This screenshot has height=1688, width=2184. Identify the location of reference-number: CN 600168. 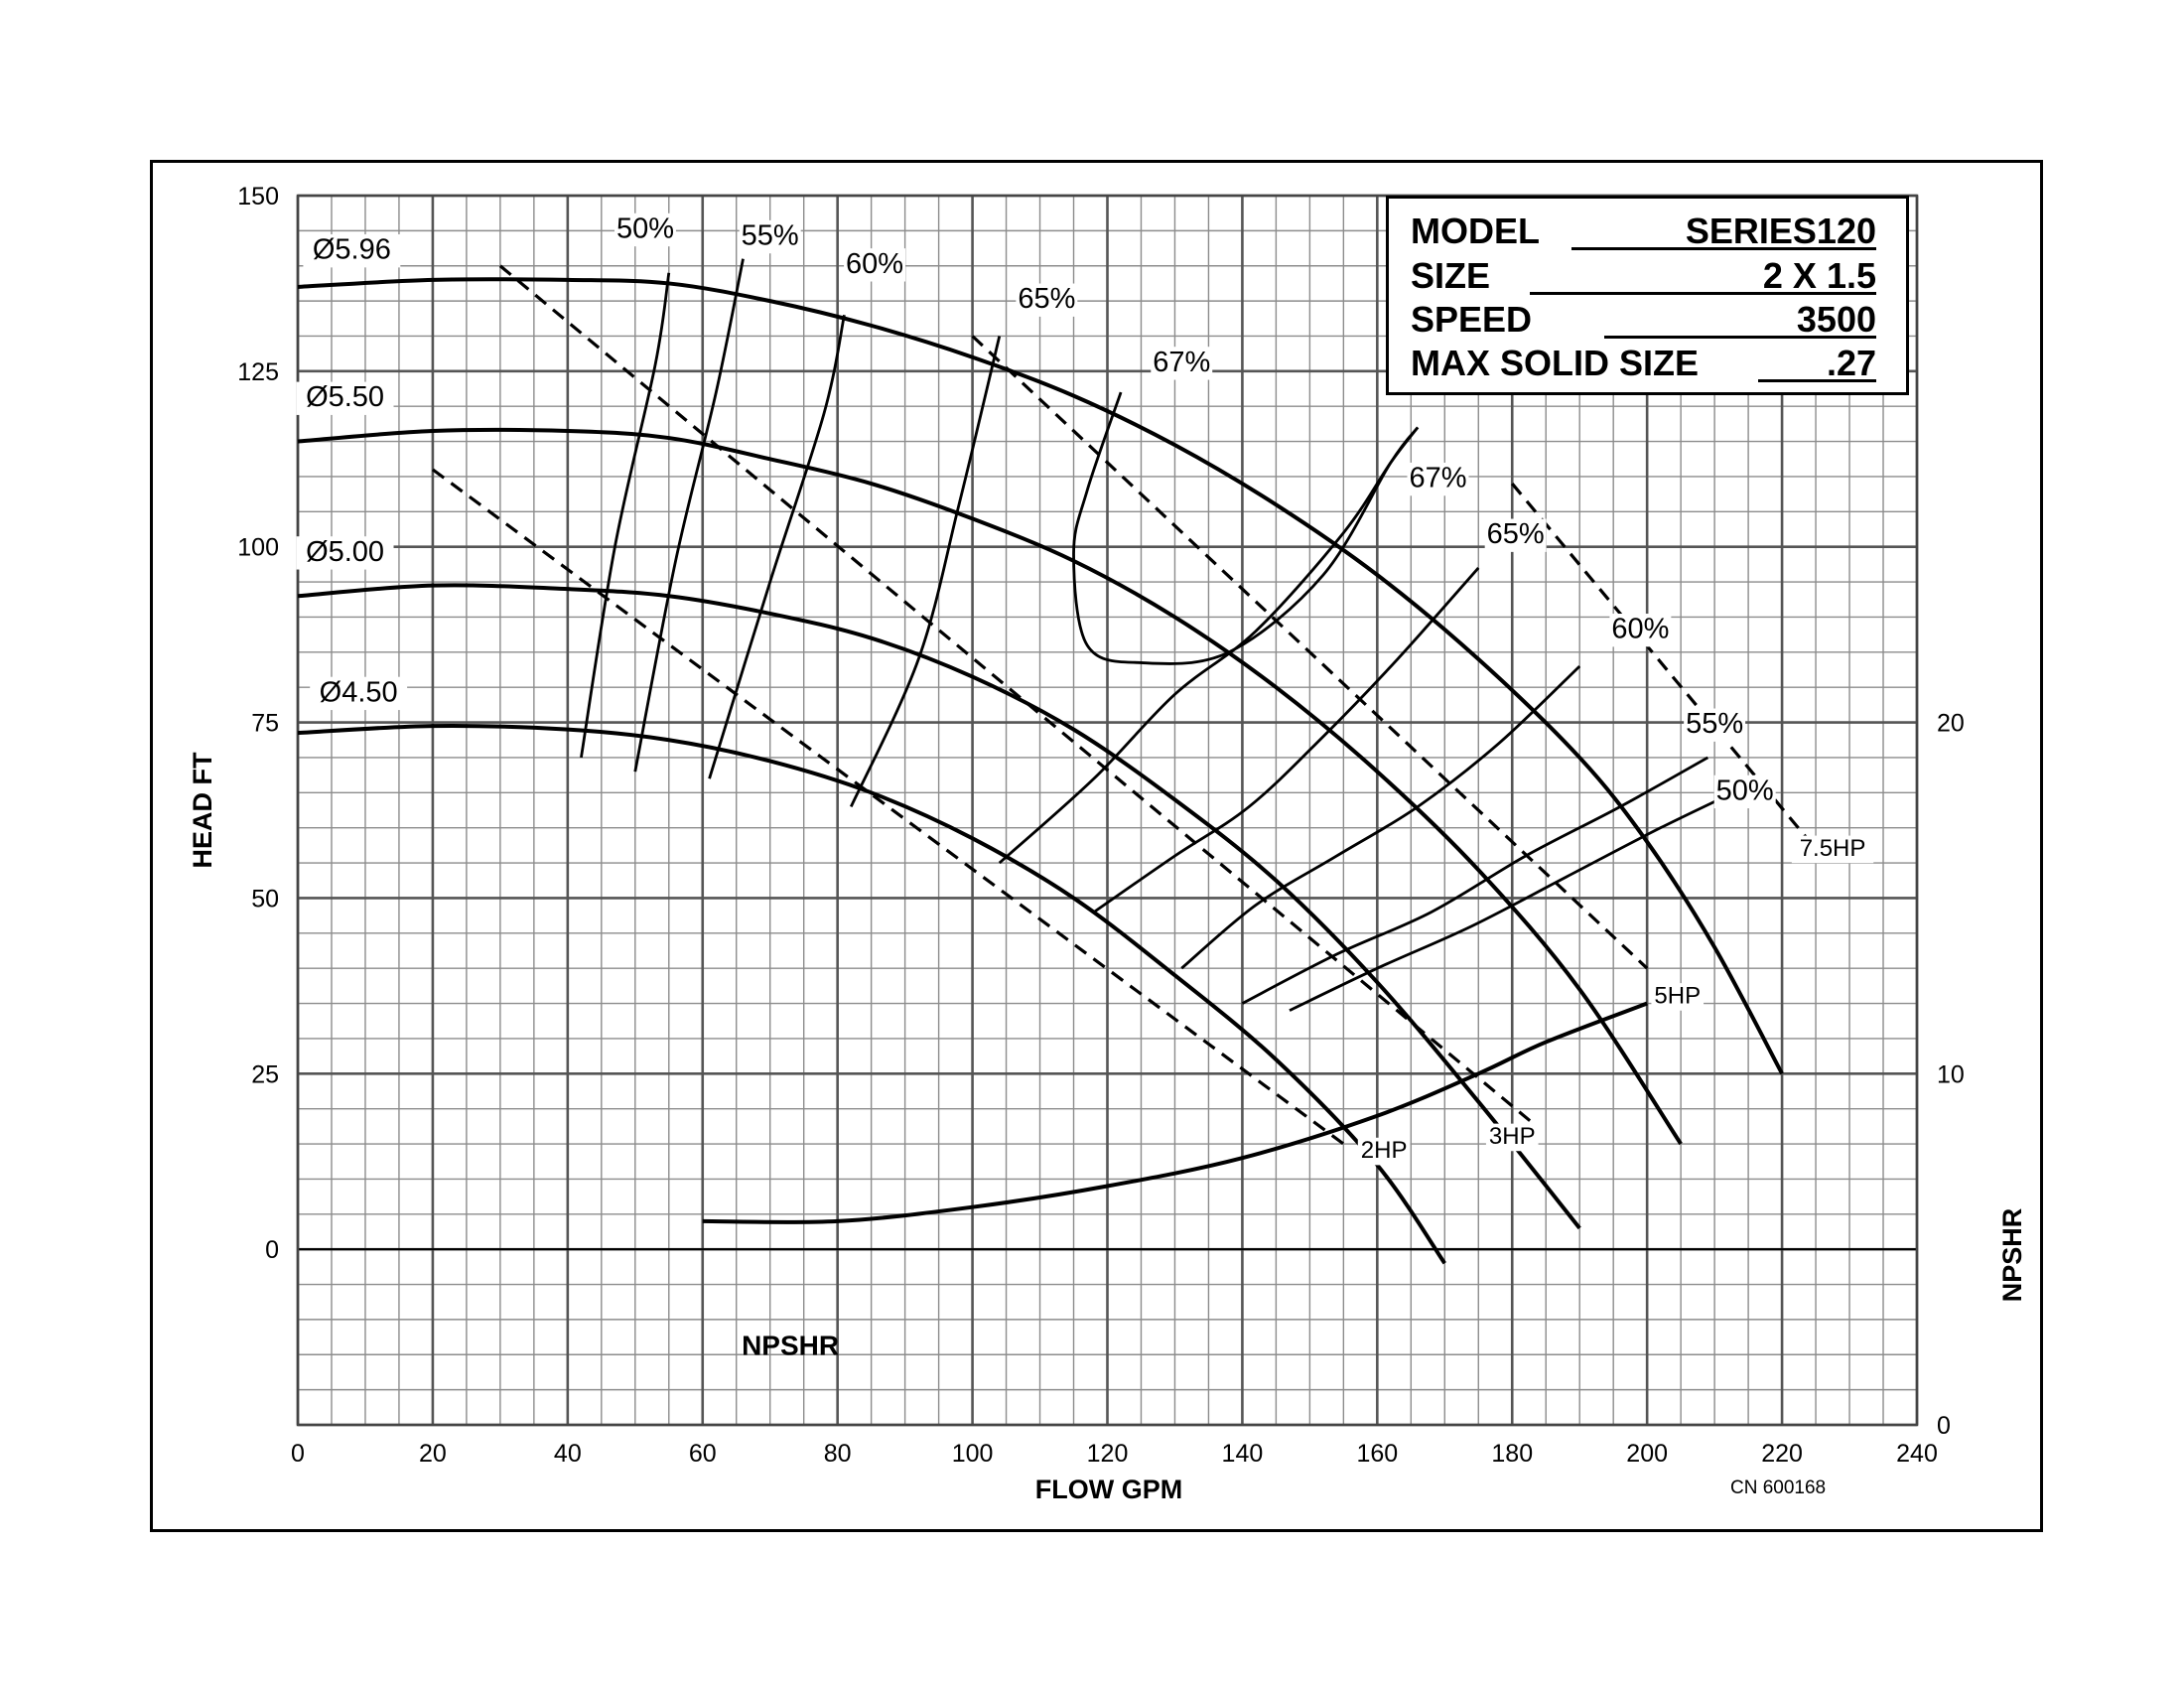
(1778, 1487).